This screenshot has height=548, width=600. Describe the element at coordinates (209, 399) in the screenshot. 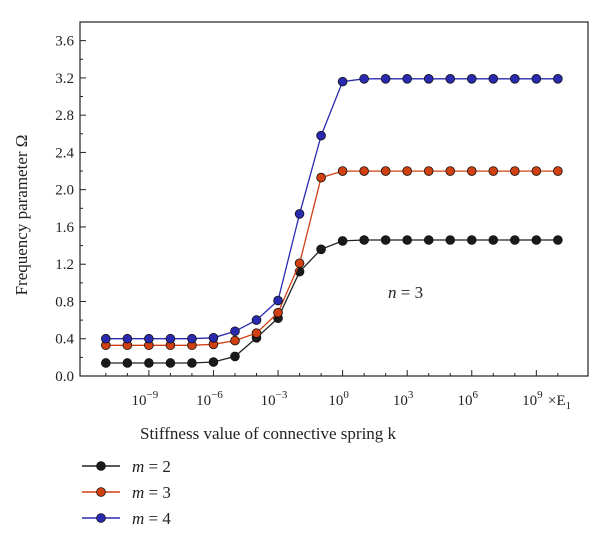

I see `x-tick-label: 10⁻⁶` at that location.